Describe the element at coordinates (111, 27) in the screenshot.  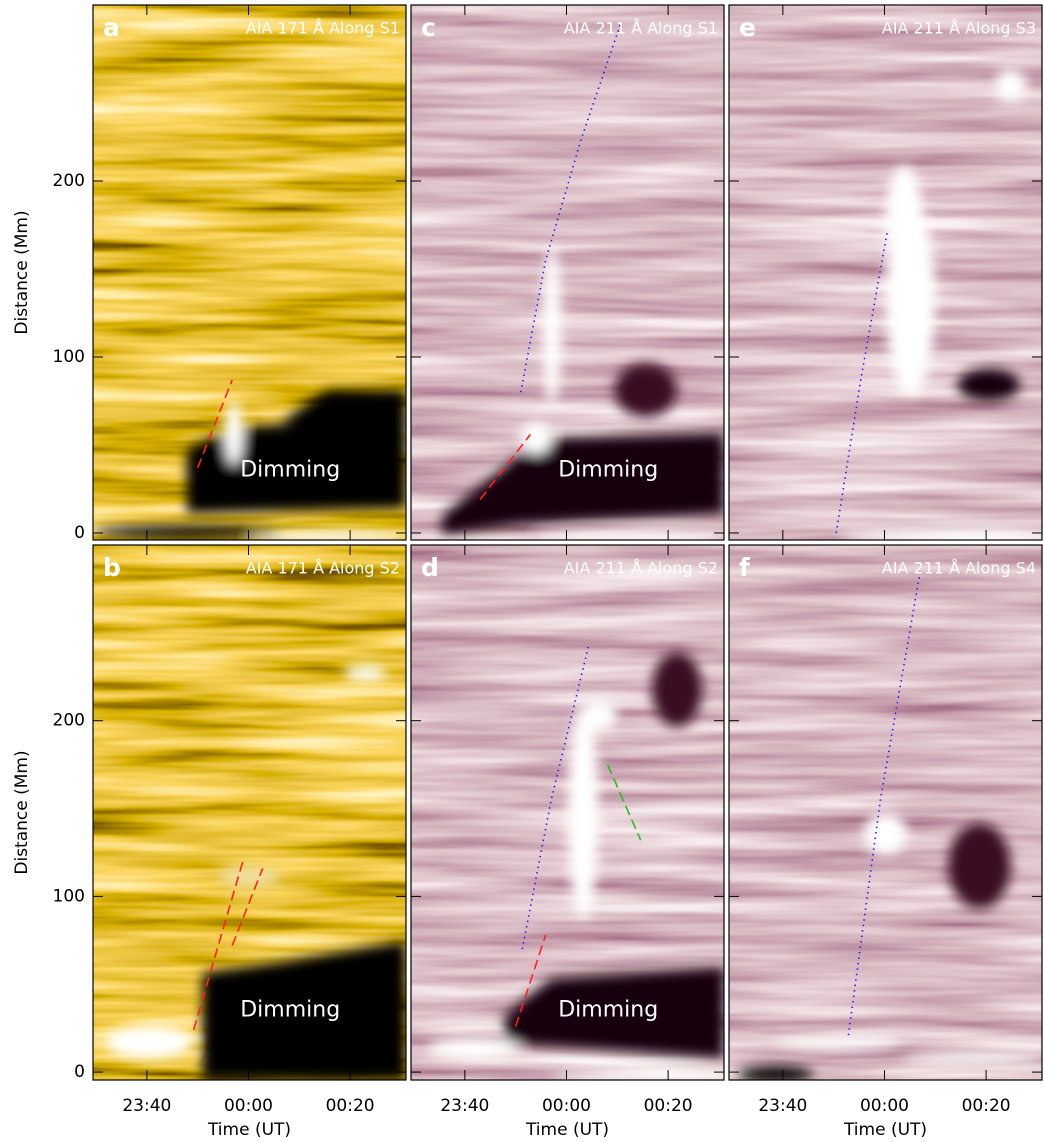
I see `panel-label: a` at that location.